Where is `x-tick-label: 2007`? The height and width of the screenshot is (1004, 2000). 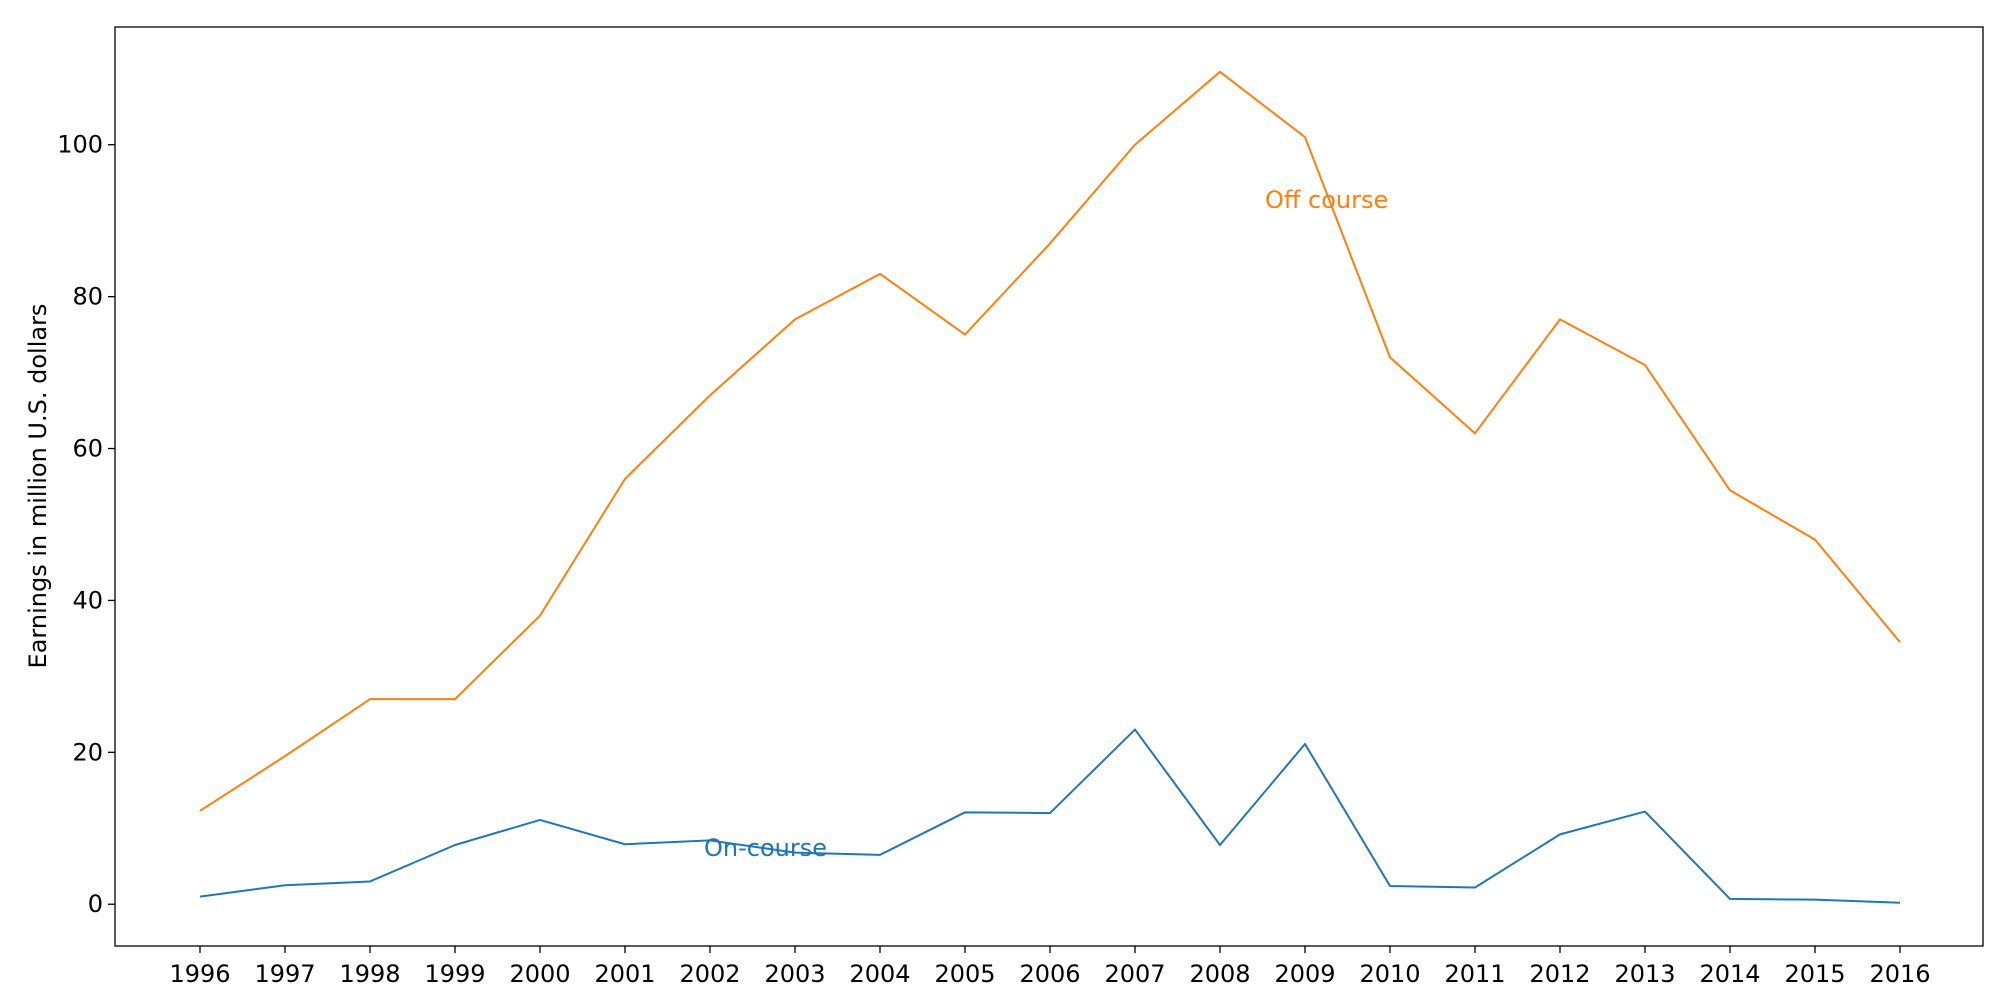
x-tick-label: 2007 is located at coordinates (1134, 974).